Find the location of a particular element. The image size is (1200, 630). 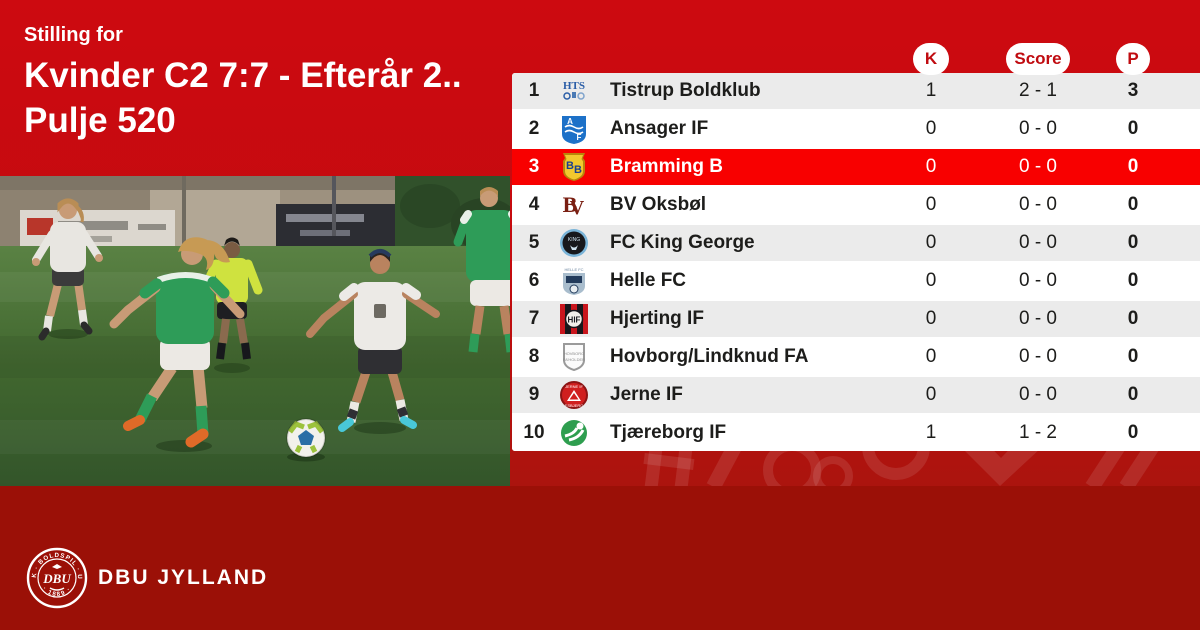

club-name: Ansager IF is located at coordinates (659, 128).